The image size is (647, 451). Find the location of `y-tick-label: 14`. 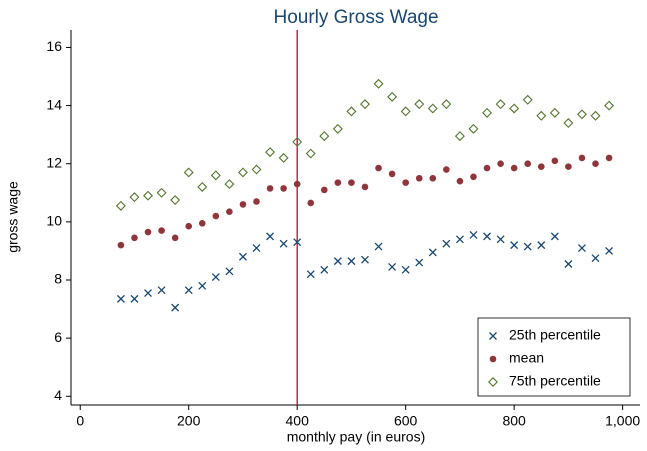

y-tick-label: 14 is located at coordinates (54, 104).